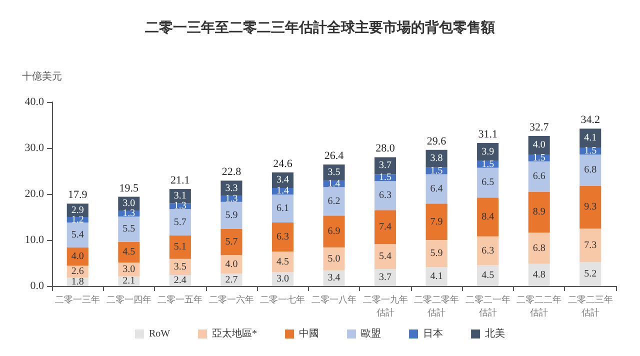  What do you see at coordinates (77, 272) in the screenshot?
I see `data-label: 2.6` at bounding box center [77, 272].